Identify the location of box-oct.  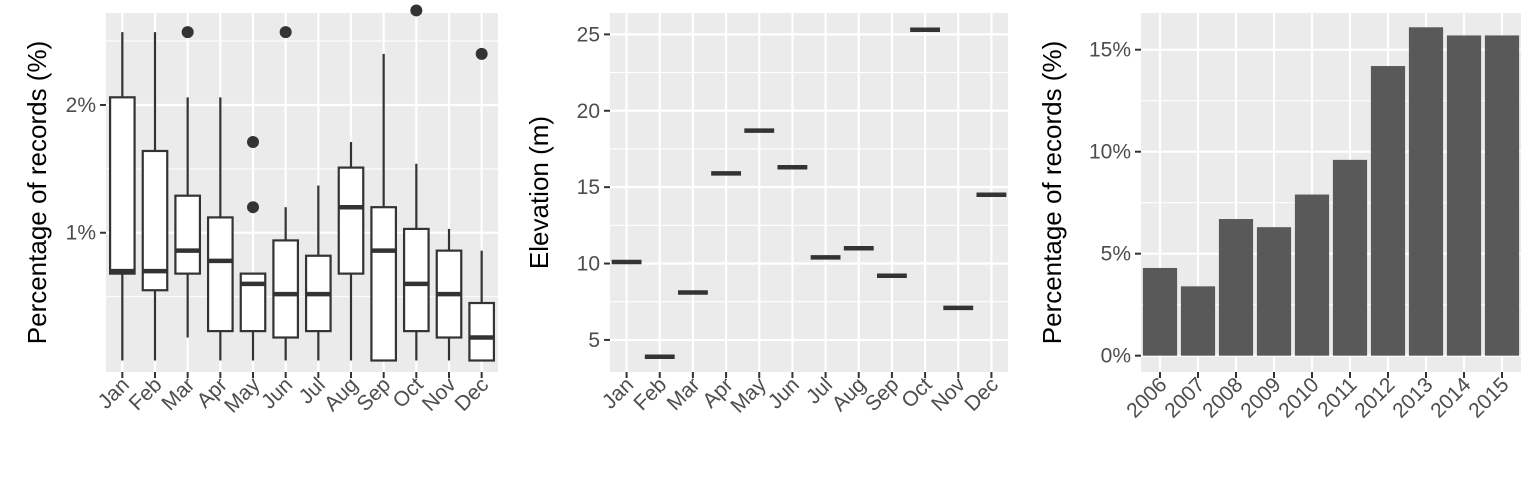
(416, 182).